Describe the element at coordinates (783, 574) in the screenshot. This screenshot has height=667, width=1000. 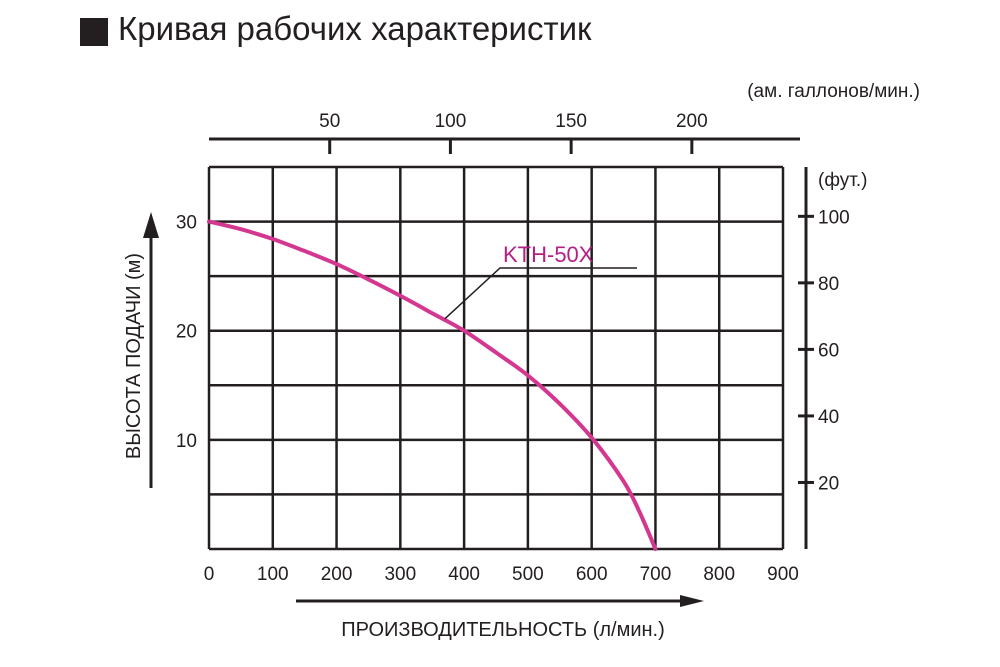
I see `x-tick-label: 900` at that location.